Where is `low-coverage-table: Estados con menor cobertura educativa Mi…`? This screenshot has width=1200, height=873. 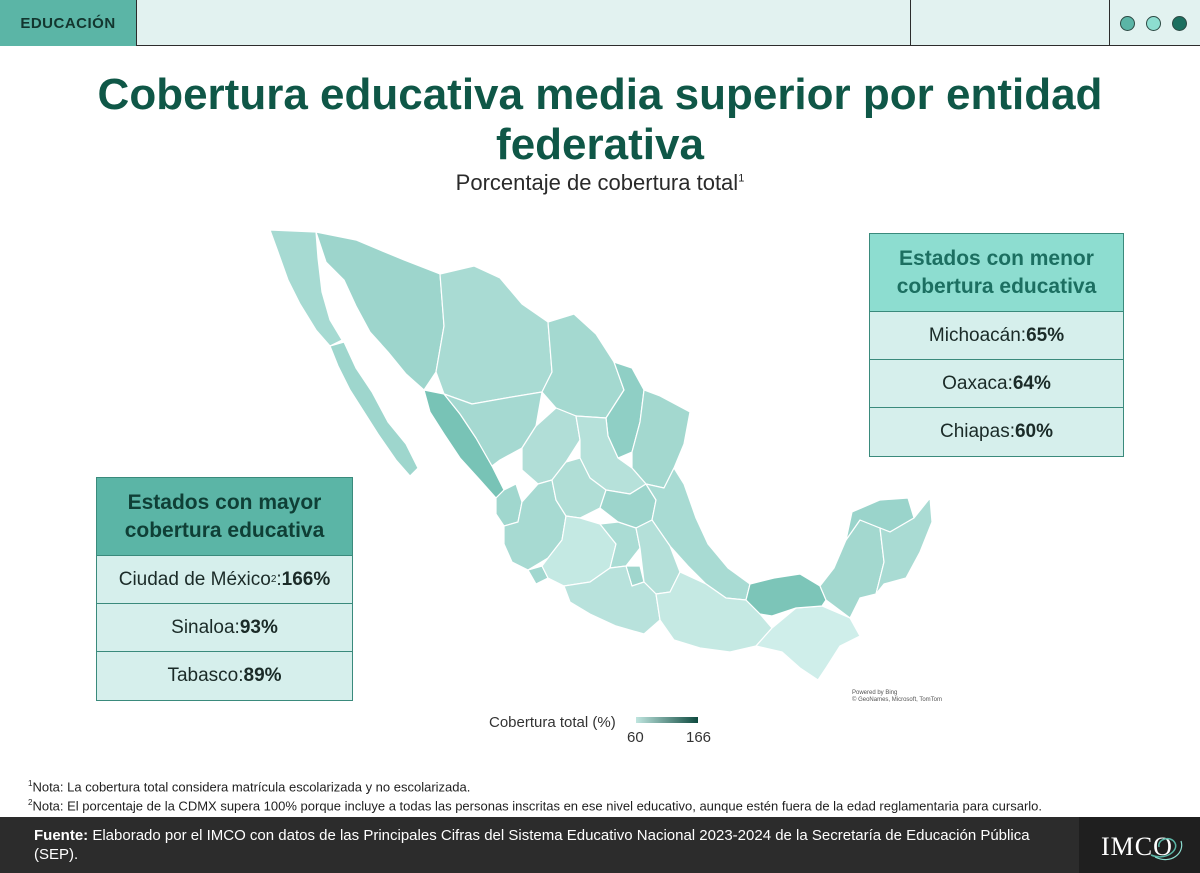 low-coverage-table: Estados con menor cobertura educativa Mi… is located at coordinates (996, 345).